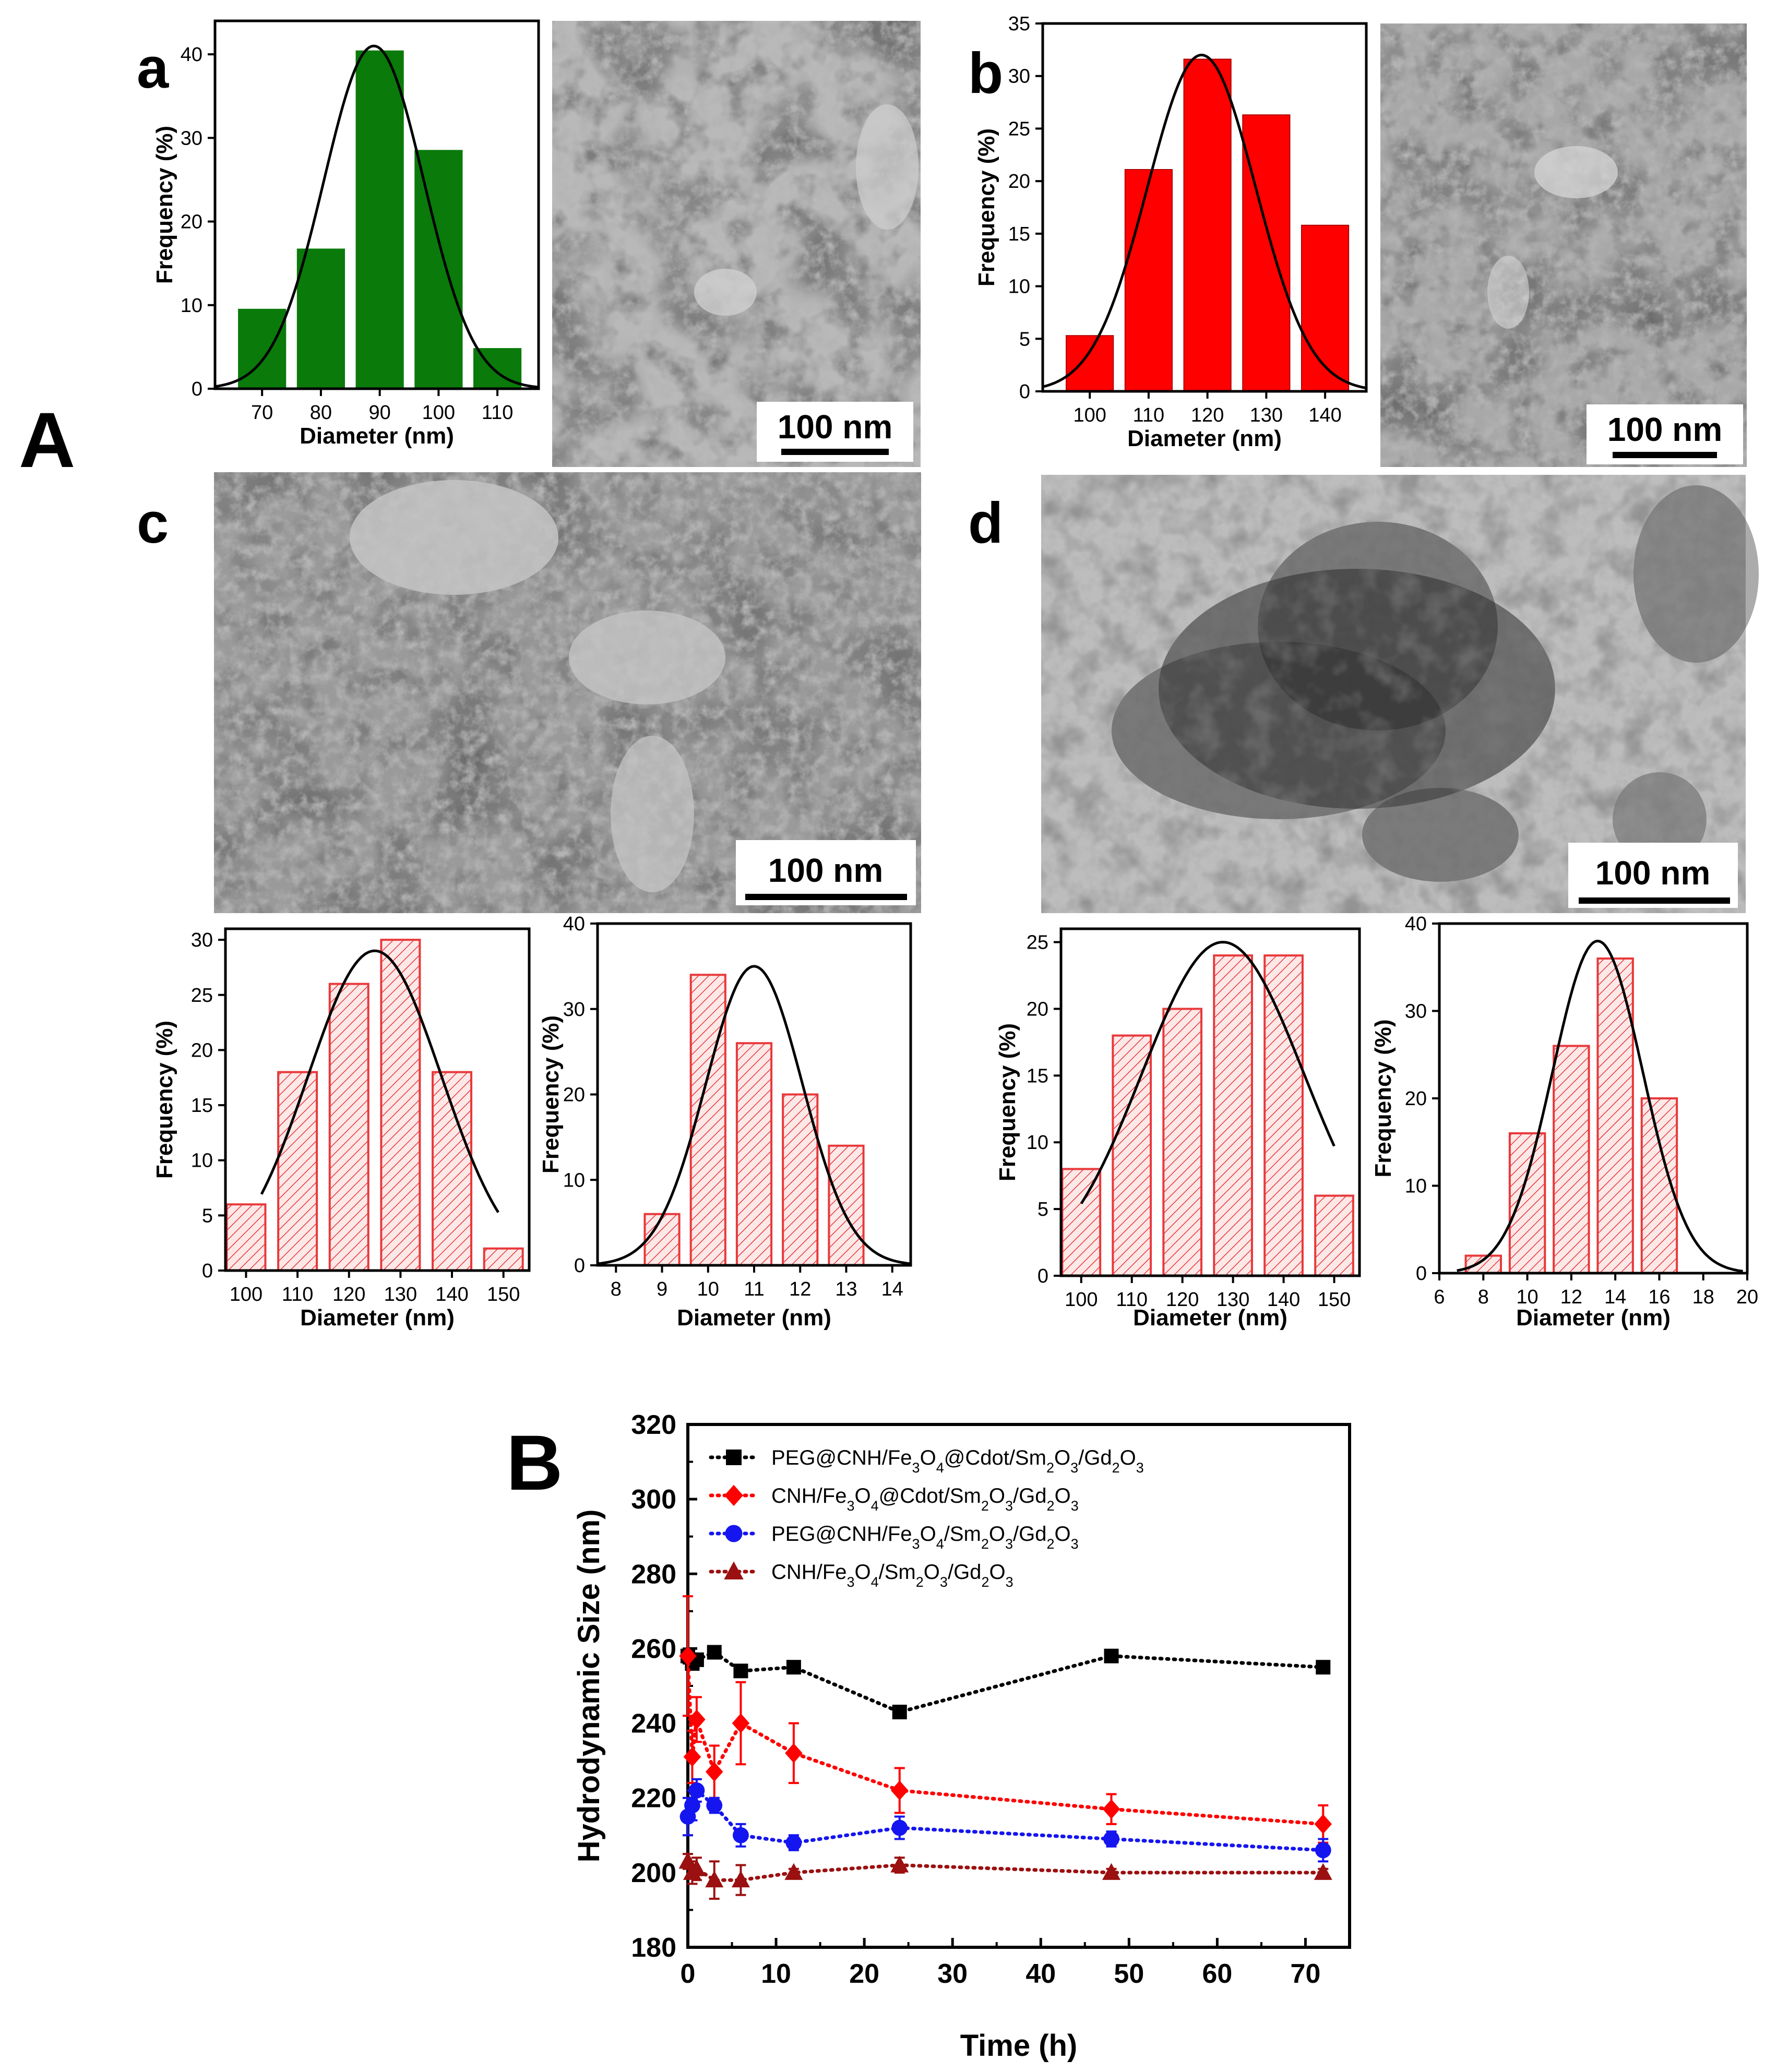  Describe the element at coordinates (1019, 2046) in the screenshot. I see `x-axis-label: Time (h)` at that location.